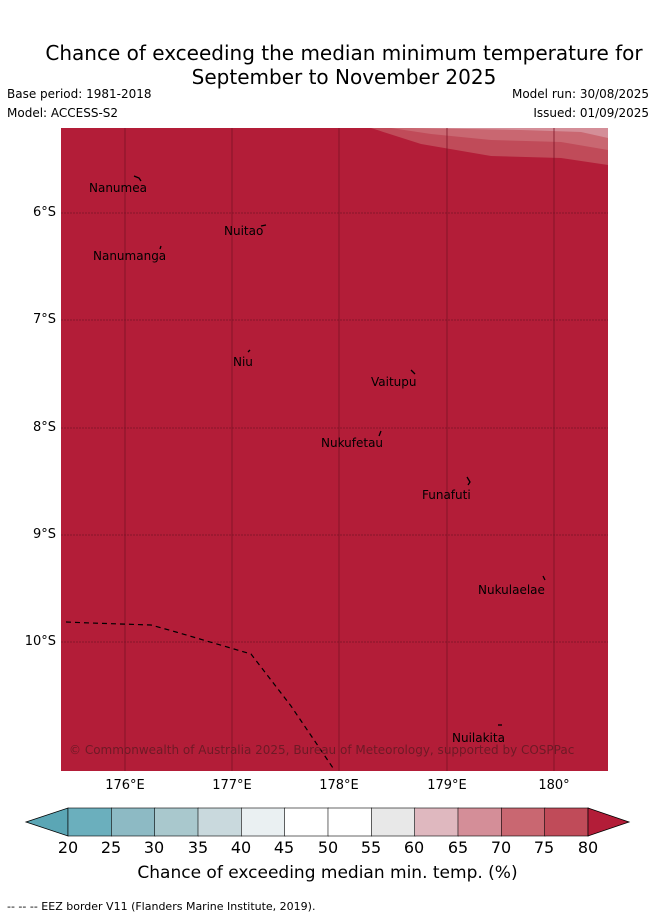 This screenshot has width=655, height=919. I want to click on model-run-label: Model run: 30/08/2025, so click(580, 94).